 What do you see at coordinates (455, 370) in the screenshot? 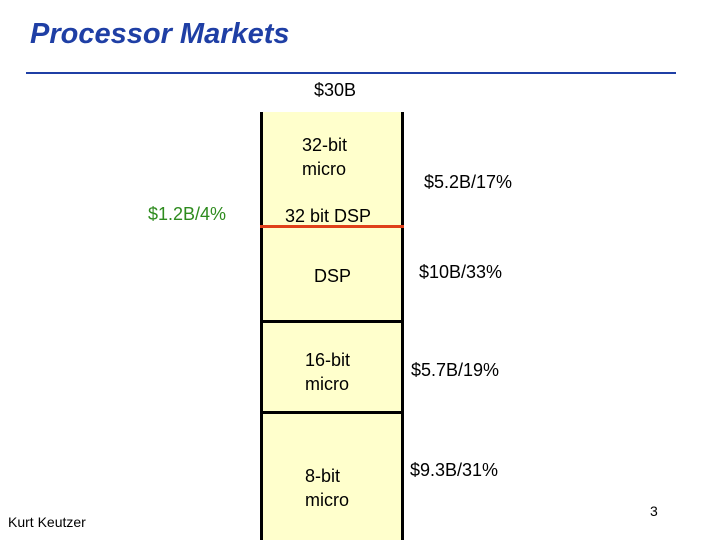
I see `value-16bit-micro: $5.7B/19%` at bounding box center [455, 370].